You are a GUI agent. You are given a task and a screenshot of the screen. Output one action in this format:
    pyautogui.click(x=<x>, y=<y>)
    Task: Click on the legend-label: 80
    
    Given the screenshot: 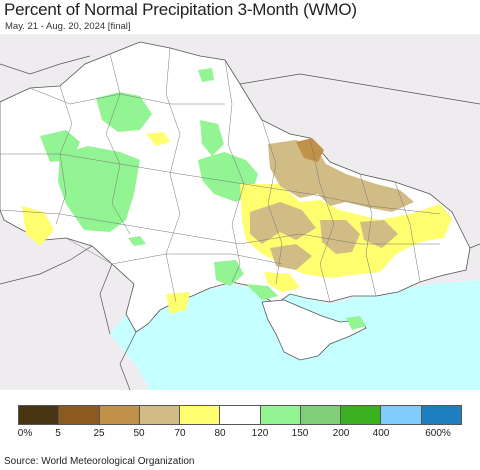 What is the action you would take?
    pyautogui.click(x=220, y=433)
    